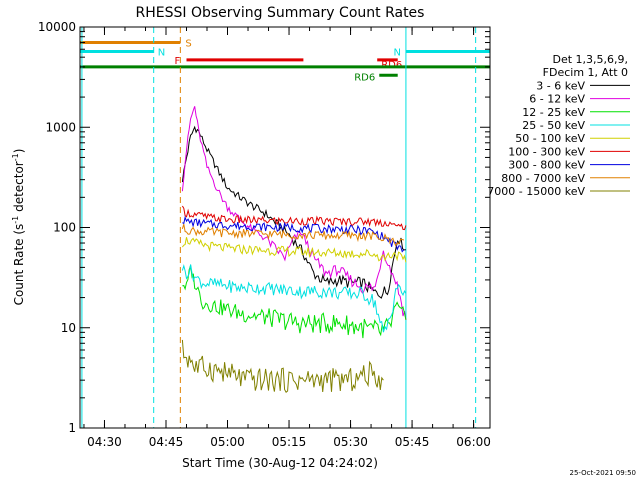 This screenshot has height=480, width=640. Describe the element at coordinates (188, 44) in the screenshot. I see `flag-bar-label: S` at that location.